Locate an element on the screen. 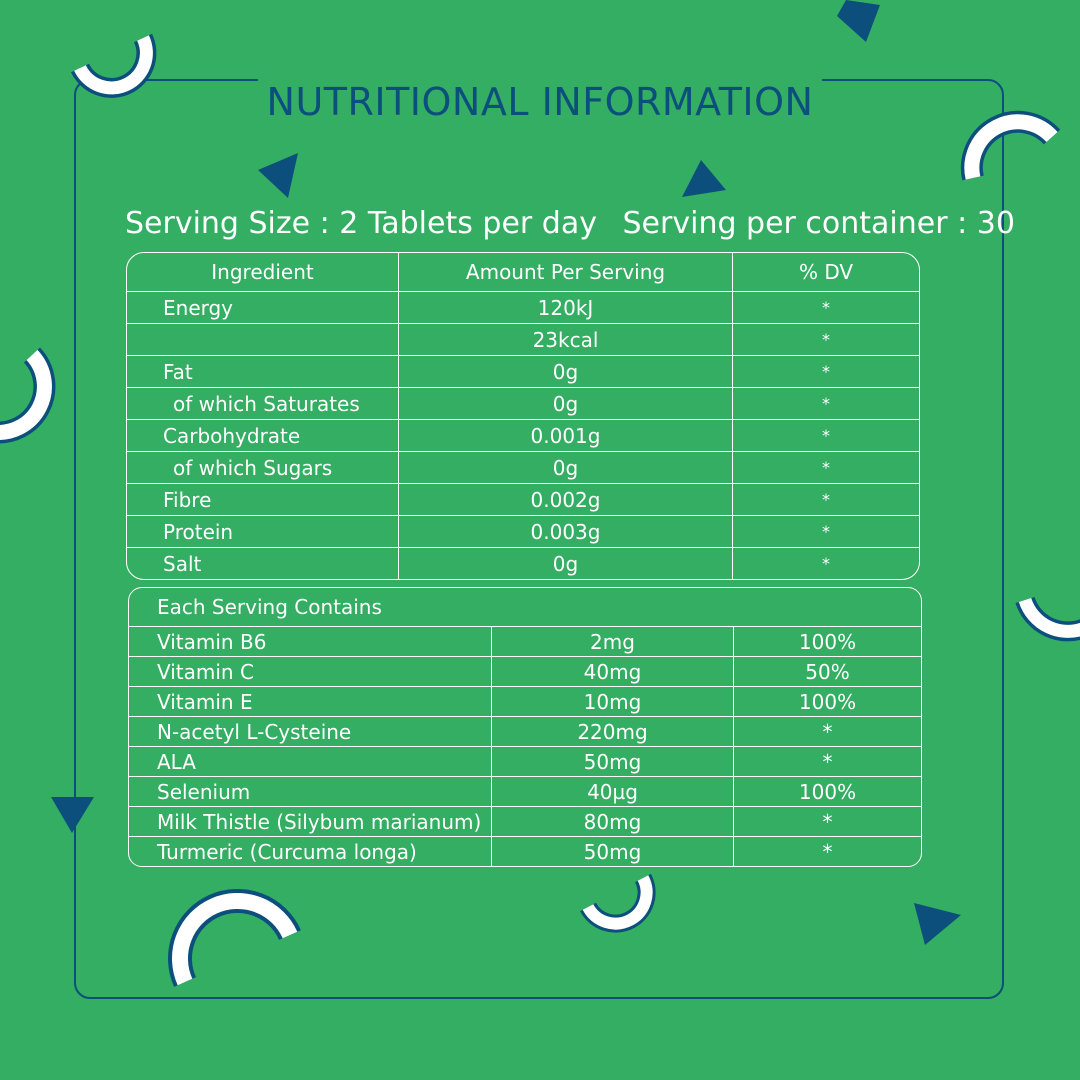 This screenshot has height=1080, width=1080. ingredient-name: Energy is located at coordinates (263, 308).